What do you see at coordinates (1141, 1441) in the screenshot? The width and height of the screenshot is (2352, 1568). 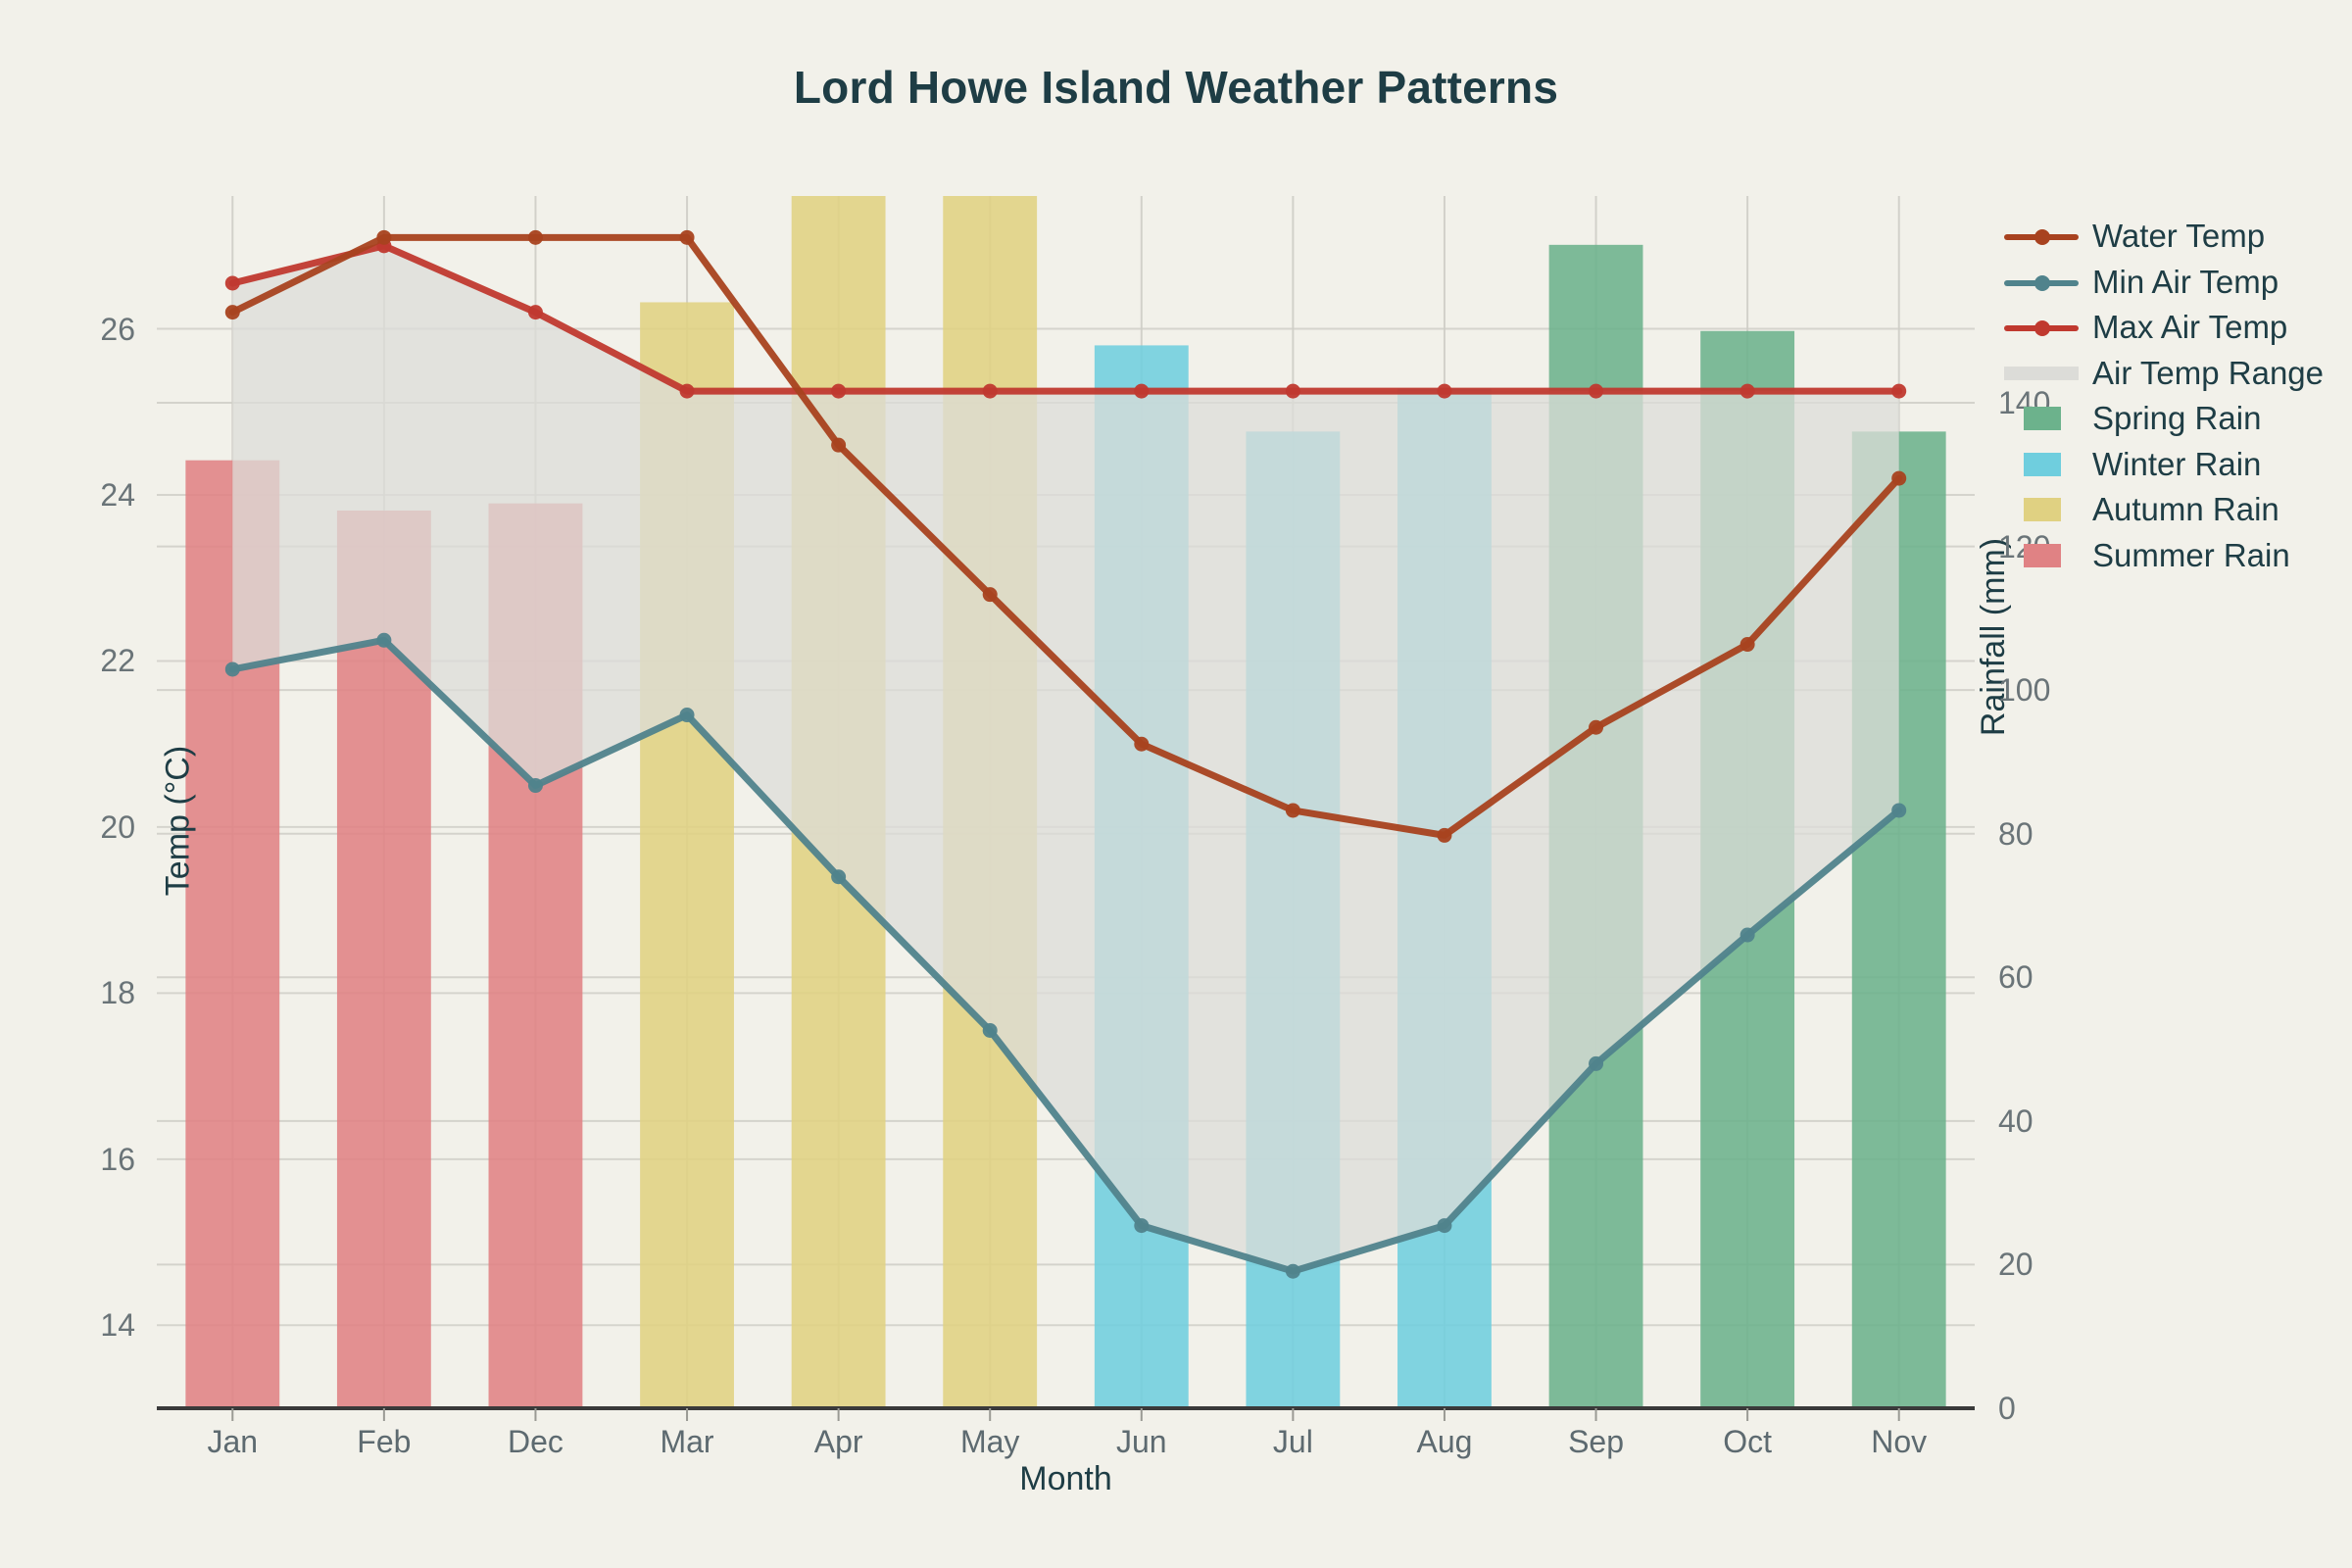 I see `x-axis-tick-jun: Jun` at bounding box center [1141, 1441].